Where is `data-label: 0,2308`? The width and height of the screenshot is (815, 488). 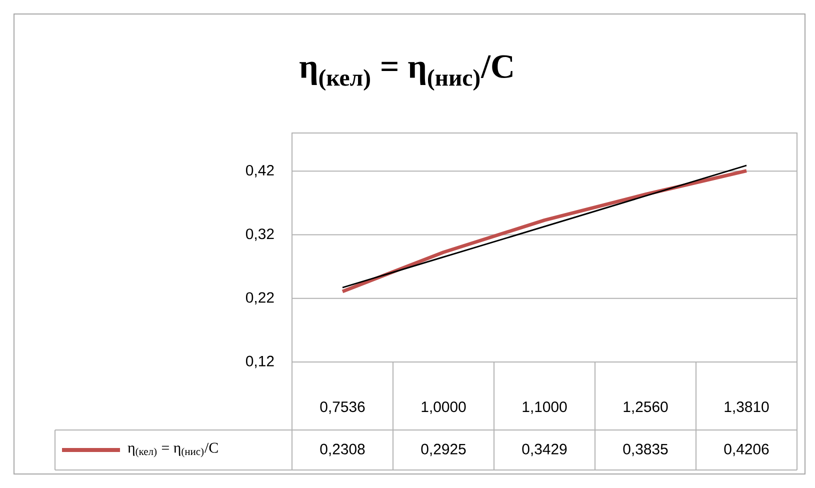 data-label: 0,2308 is located at coordinates (342, 450).